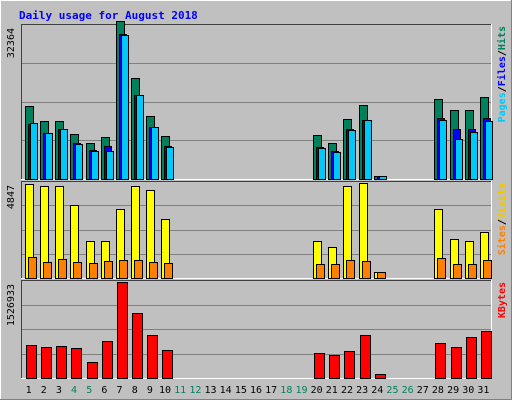 Image resolution: width=512 pixels, height=400 pixels. I want to click on x-tick-label-day-30: 30, so click(468, 390).